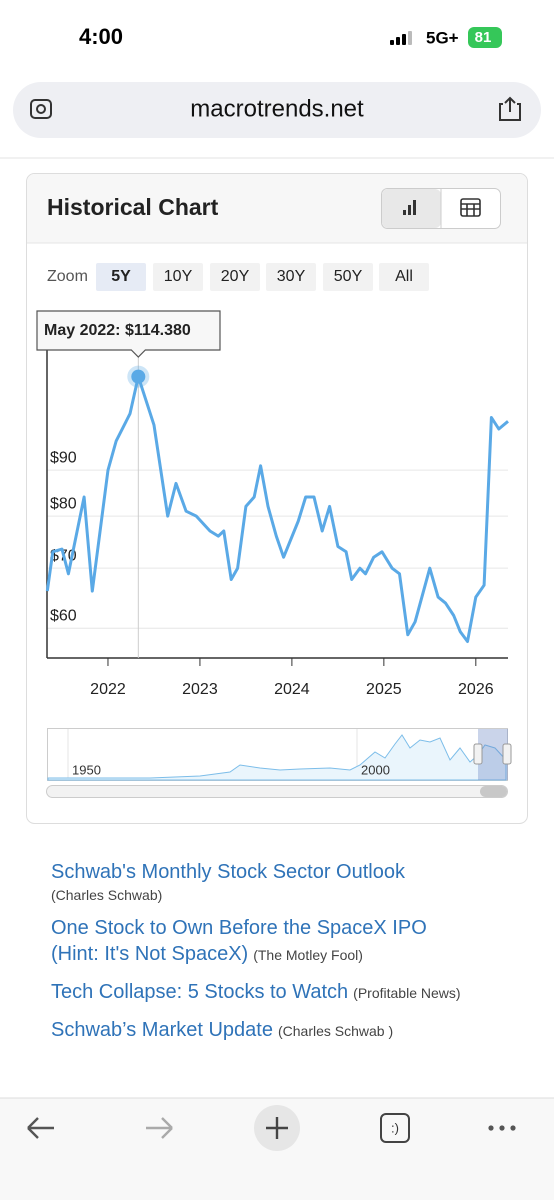 Image resolution: width=554 pixels, height=1200 pixels. Describe the element at coordinates (375, 769) in the screenshot. I see `navigator-label: 2000` at that location.